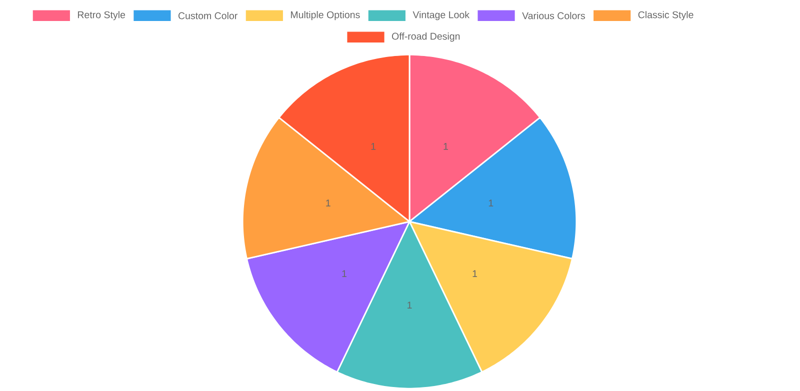 The image size is (800, 391). Describe the element at coordinates (208, 16) in the screenshot. I see `legend-label: Custom Color` at that location.